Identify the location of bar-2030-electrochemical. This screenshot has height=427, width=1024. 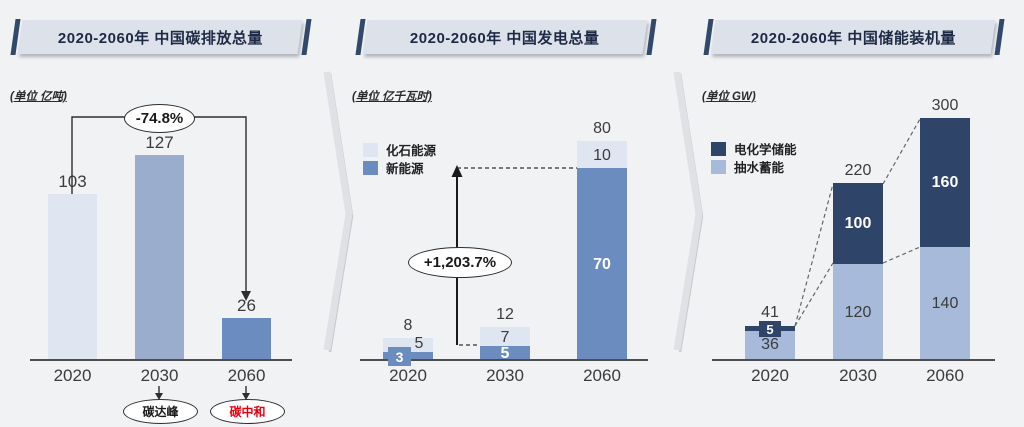
(858, 223).